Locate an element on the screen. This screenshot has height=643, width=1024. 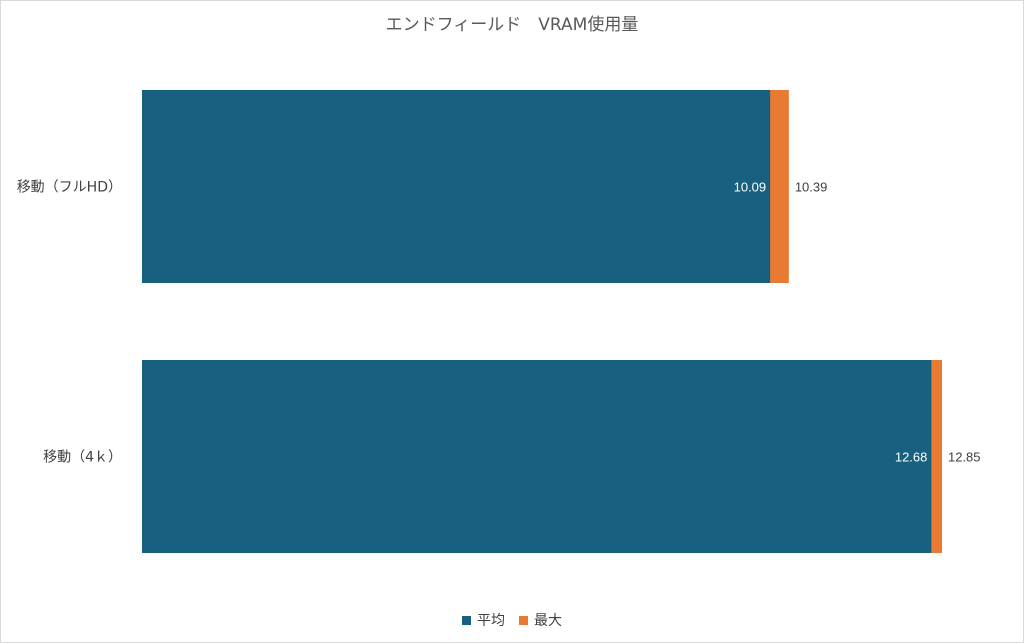
legend-label-average: 平均 is located at coordinates (491, 621).